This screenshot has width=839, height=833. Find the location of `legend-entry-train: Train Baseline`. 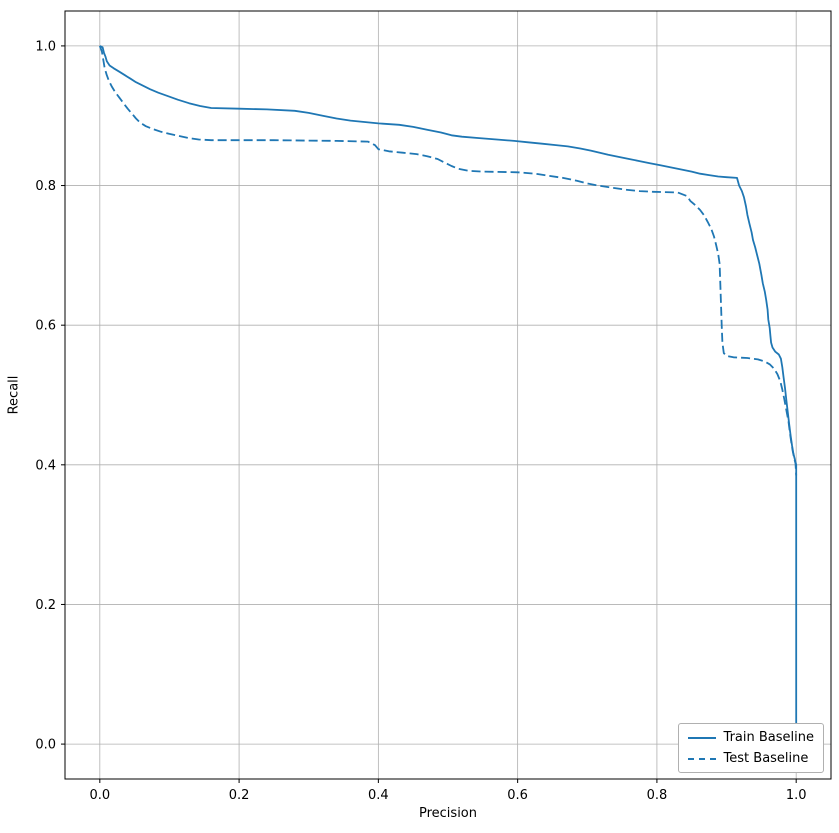

legend-entry-train: Train Baseline is located at coordinates (750, 737).